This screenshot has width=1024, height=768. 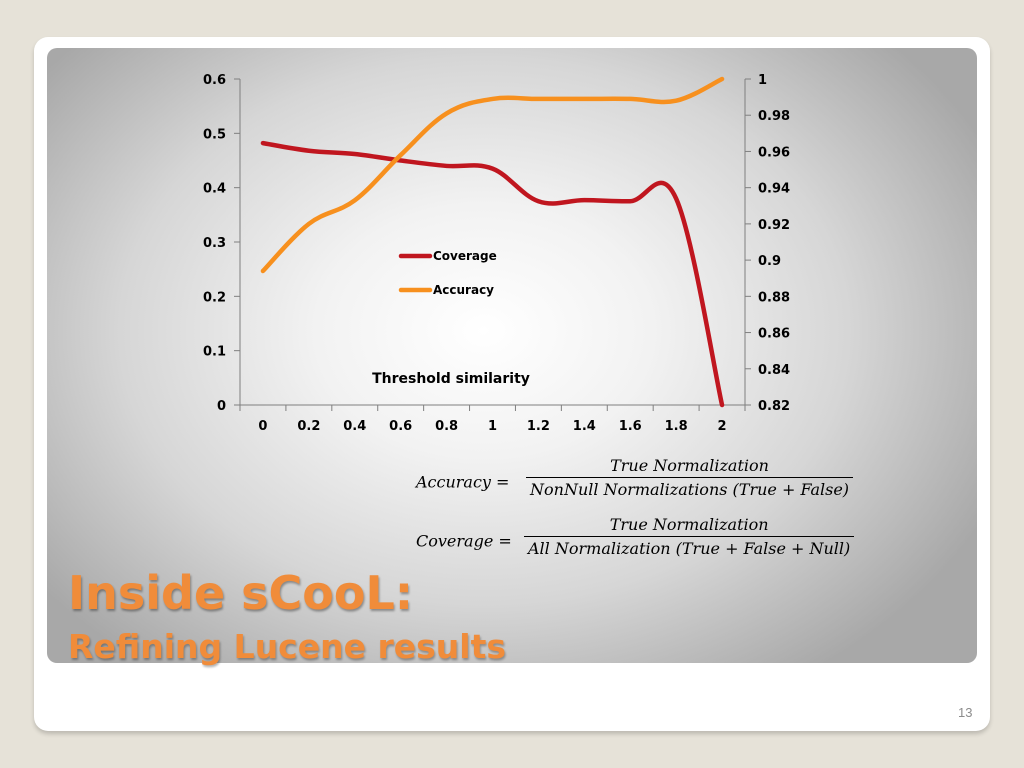 I want to click on x-tick-label: 1.2, so click(x=538, y=426).